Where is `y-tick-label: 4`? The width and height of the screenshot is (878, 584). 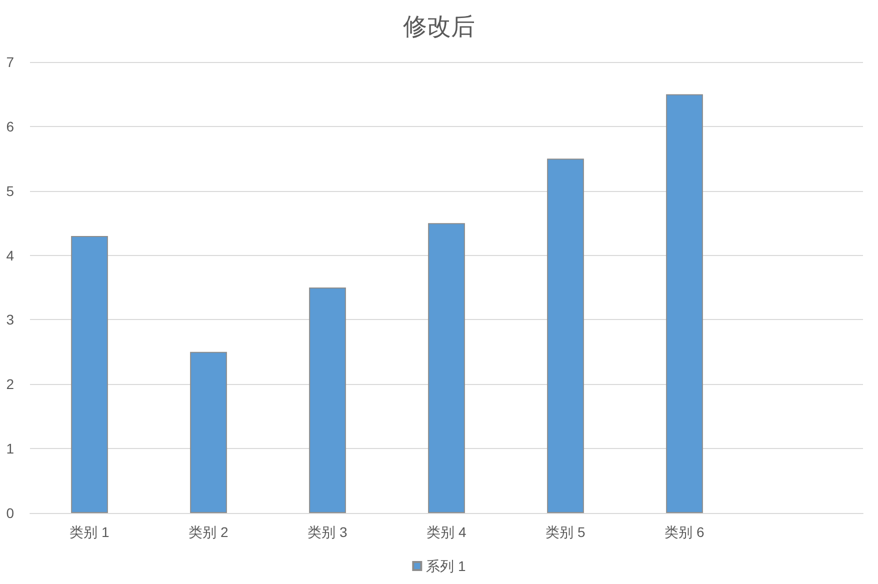
y-tick-label: 4 is located at coordinates (10, 255).